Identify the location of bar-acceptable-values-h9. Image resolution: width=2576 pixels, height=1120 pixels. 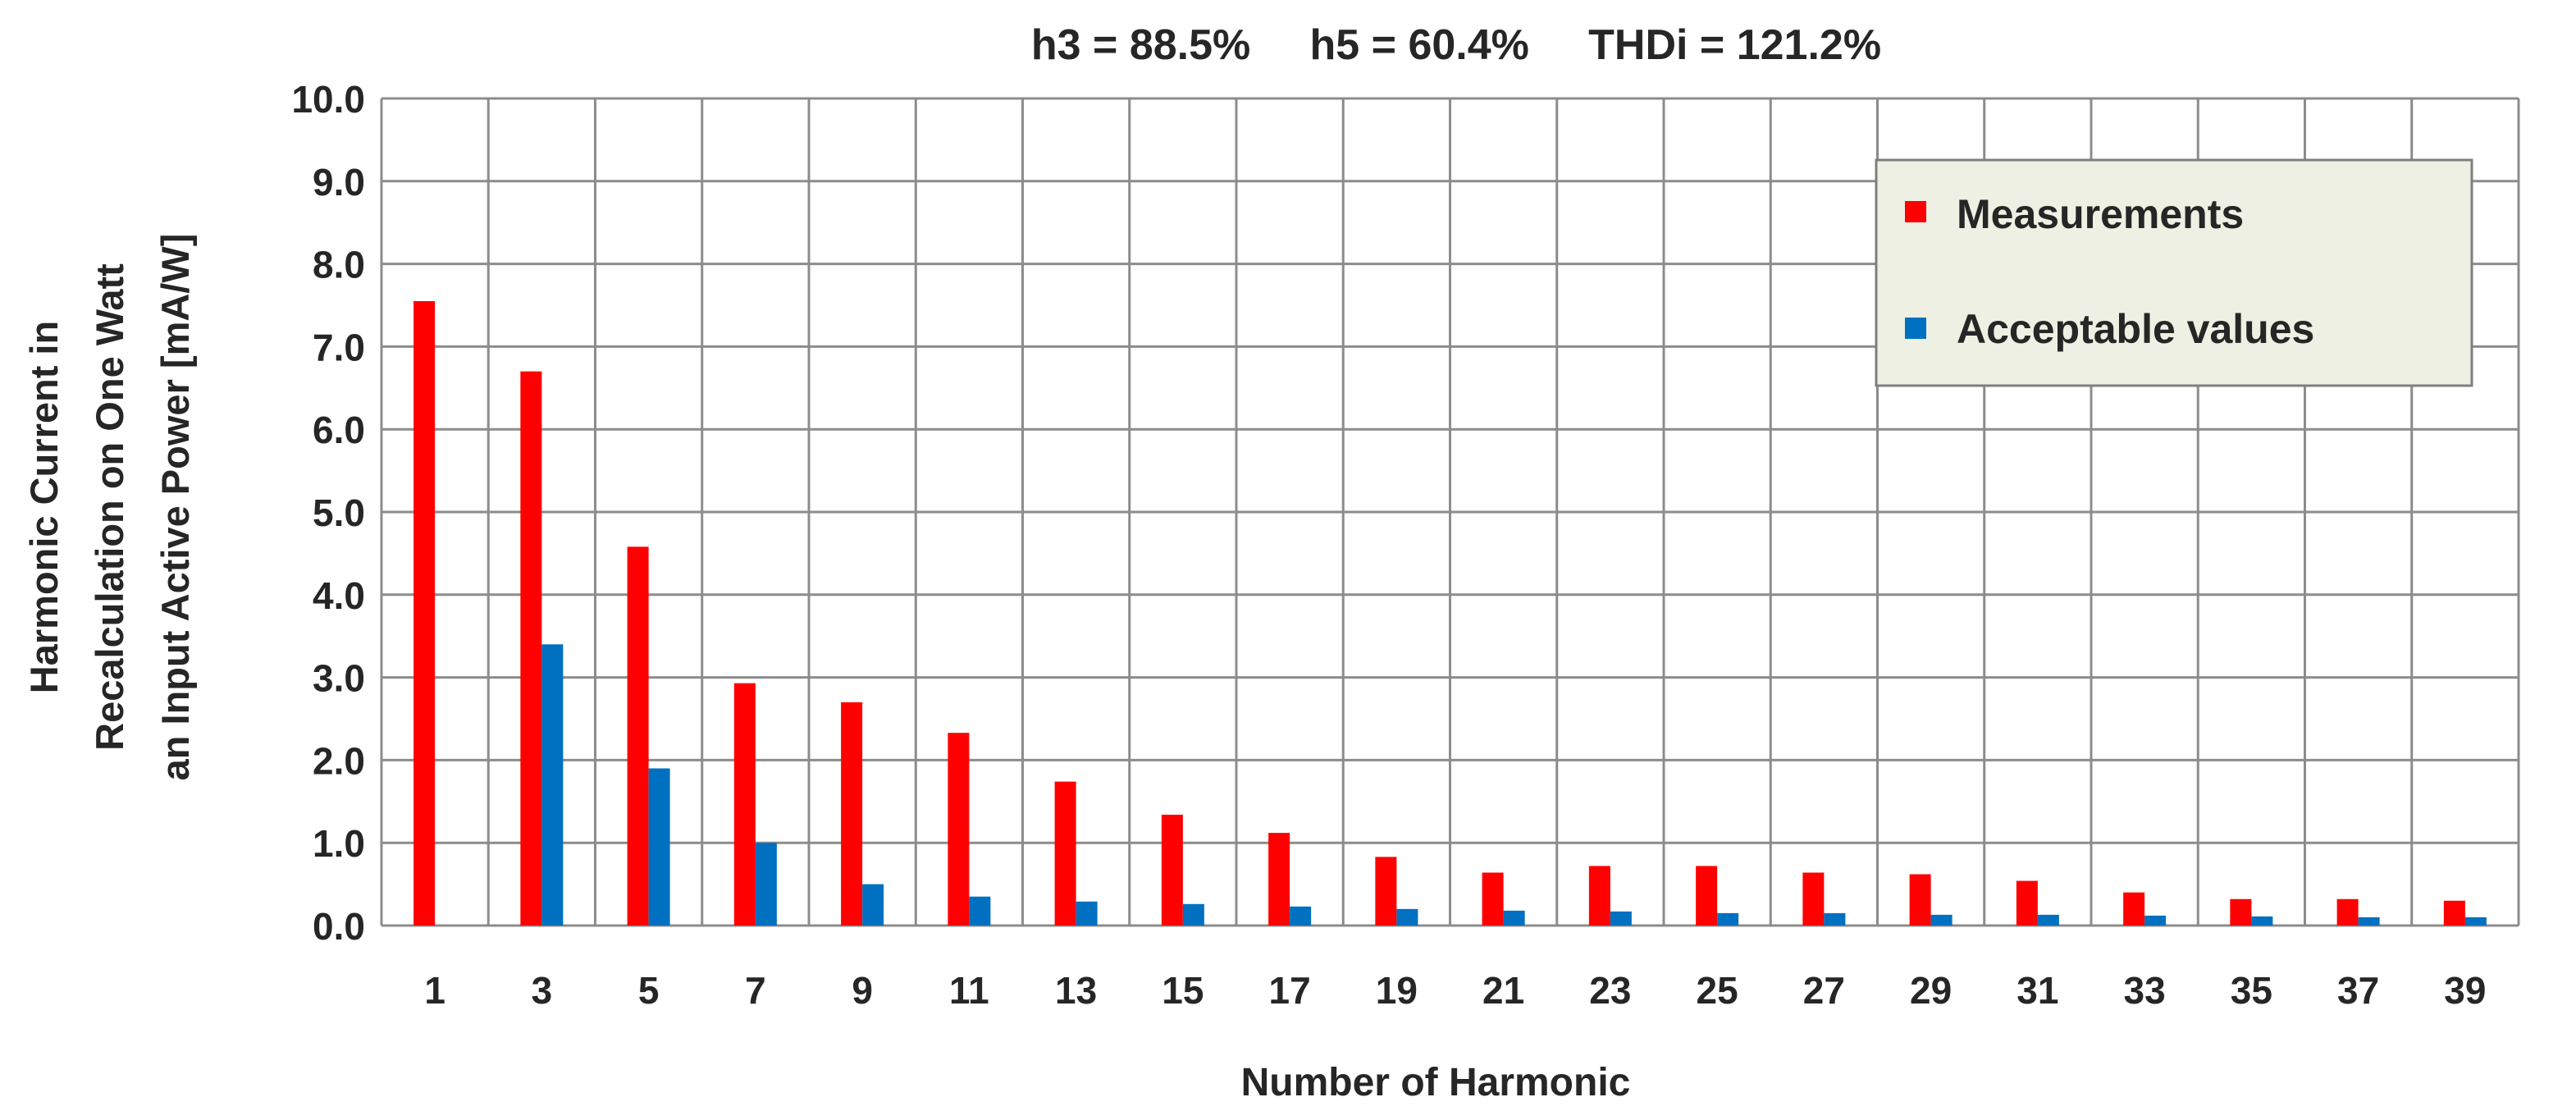
(873, 905).